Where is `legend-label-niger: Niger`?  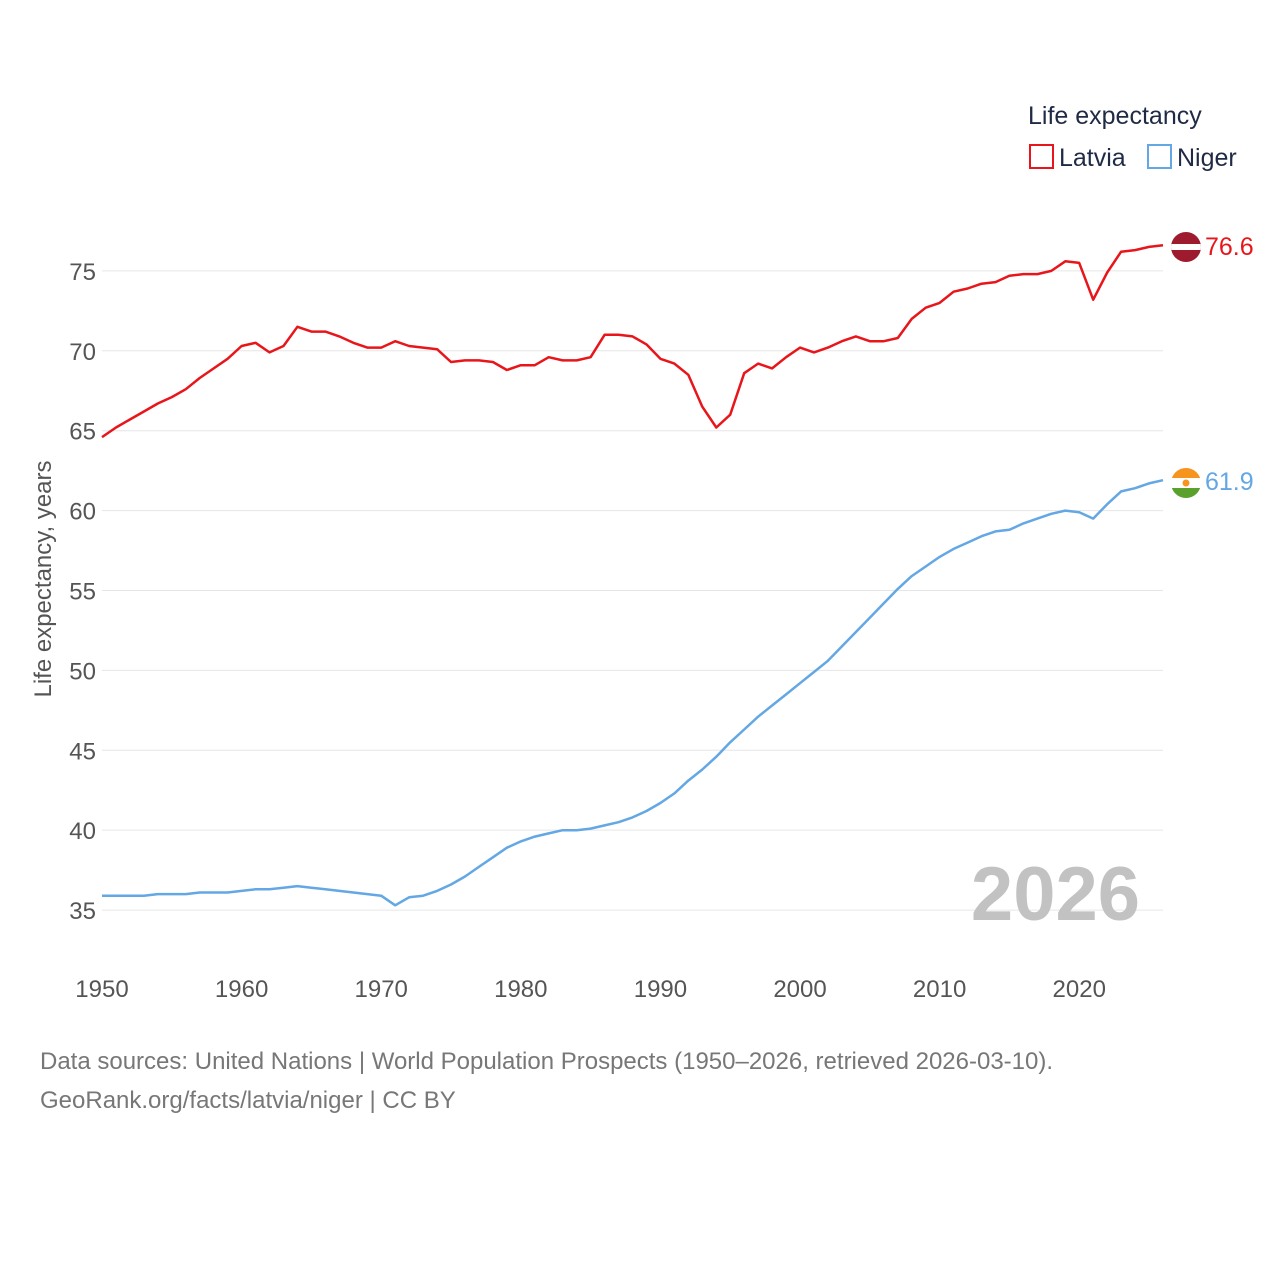
legend-label-niger: Niger is located at coordinates (1207, 158).